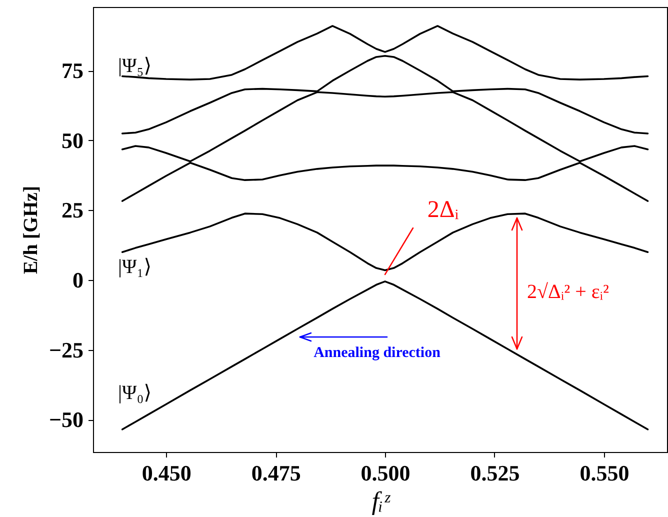  Describe the element at coordinates (276, 473) in the screenshot. I see `x-tick-label: 0.475` at that location.